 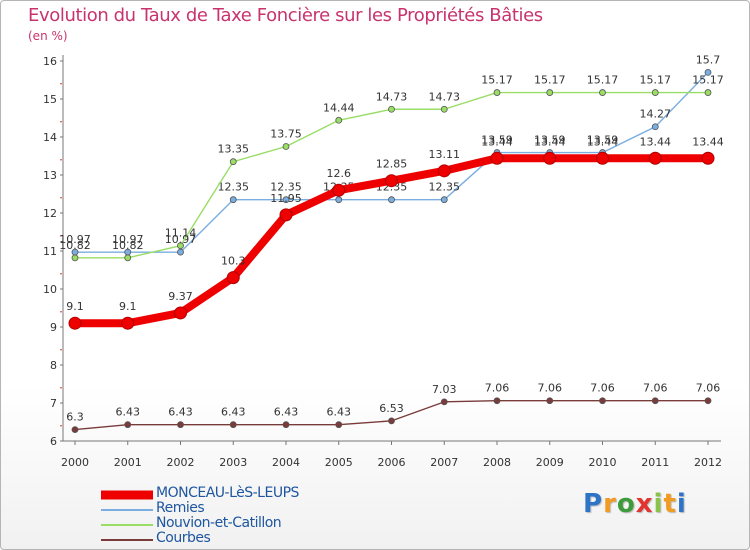 I want to click on data-label: 14.27, so click(x=656, y=114).